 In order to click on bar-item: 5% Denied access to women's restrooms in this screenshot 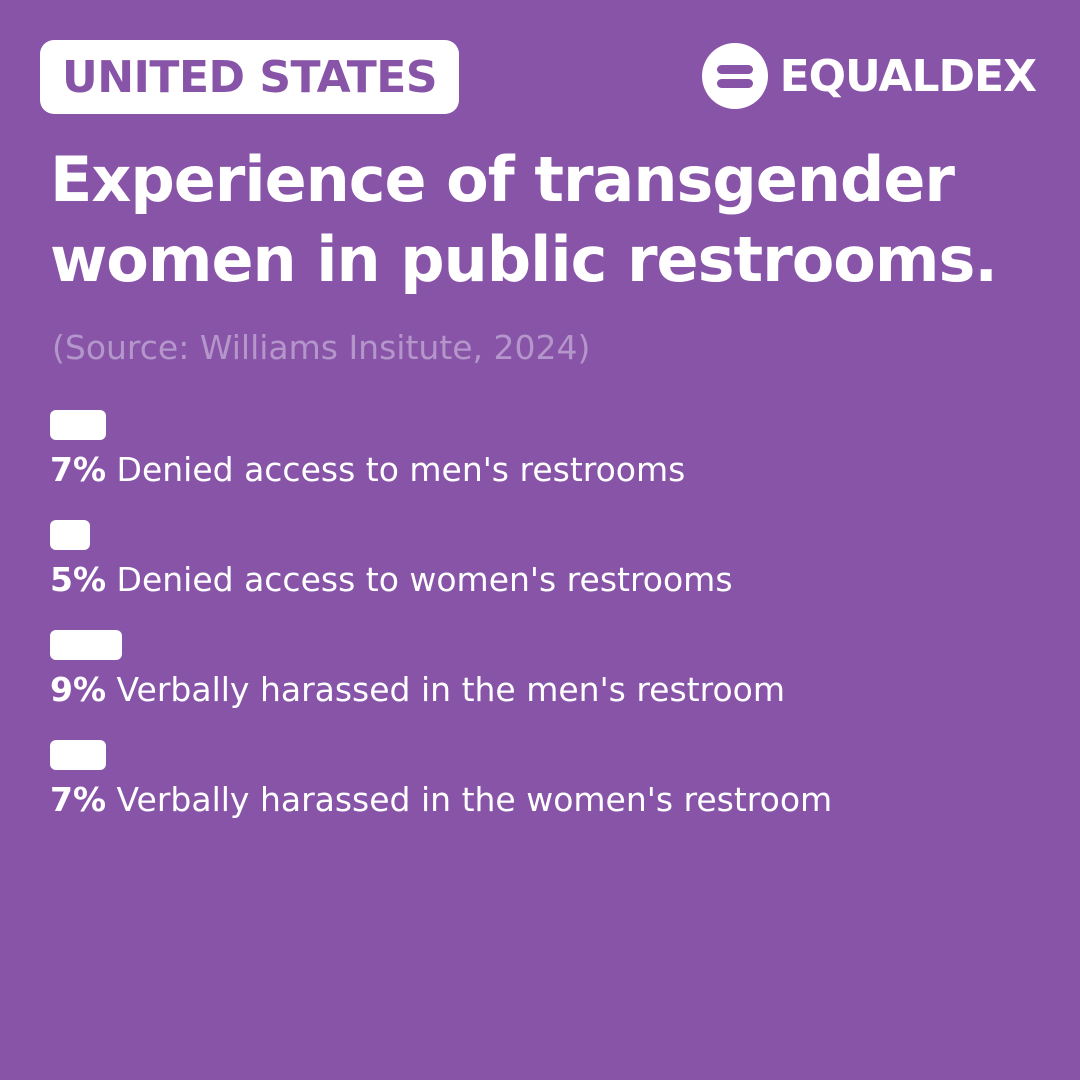, I will do `click(540, 570)`.